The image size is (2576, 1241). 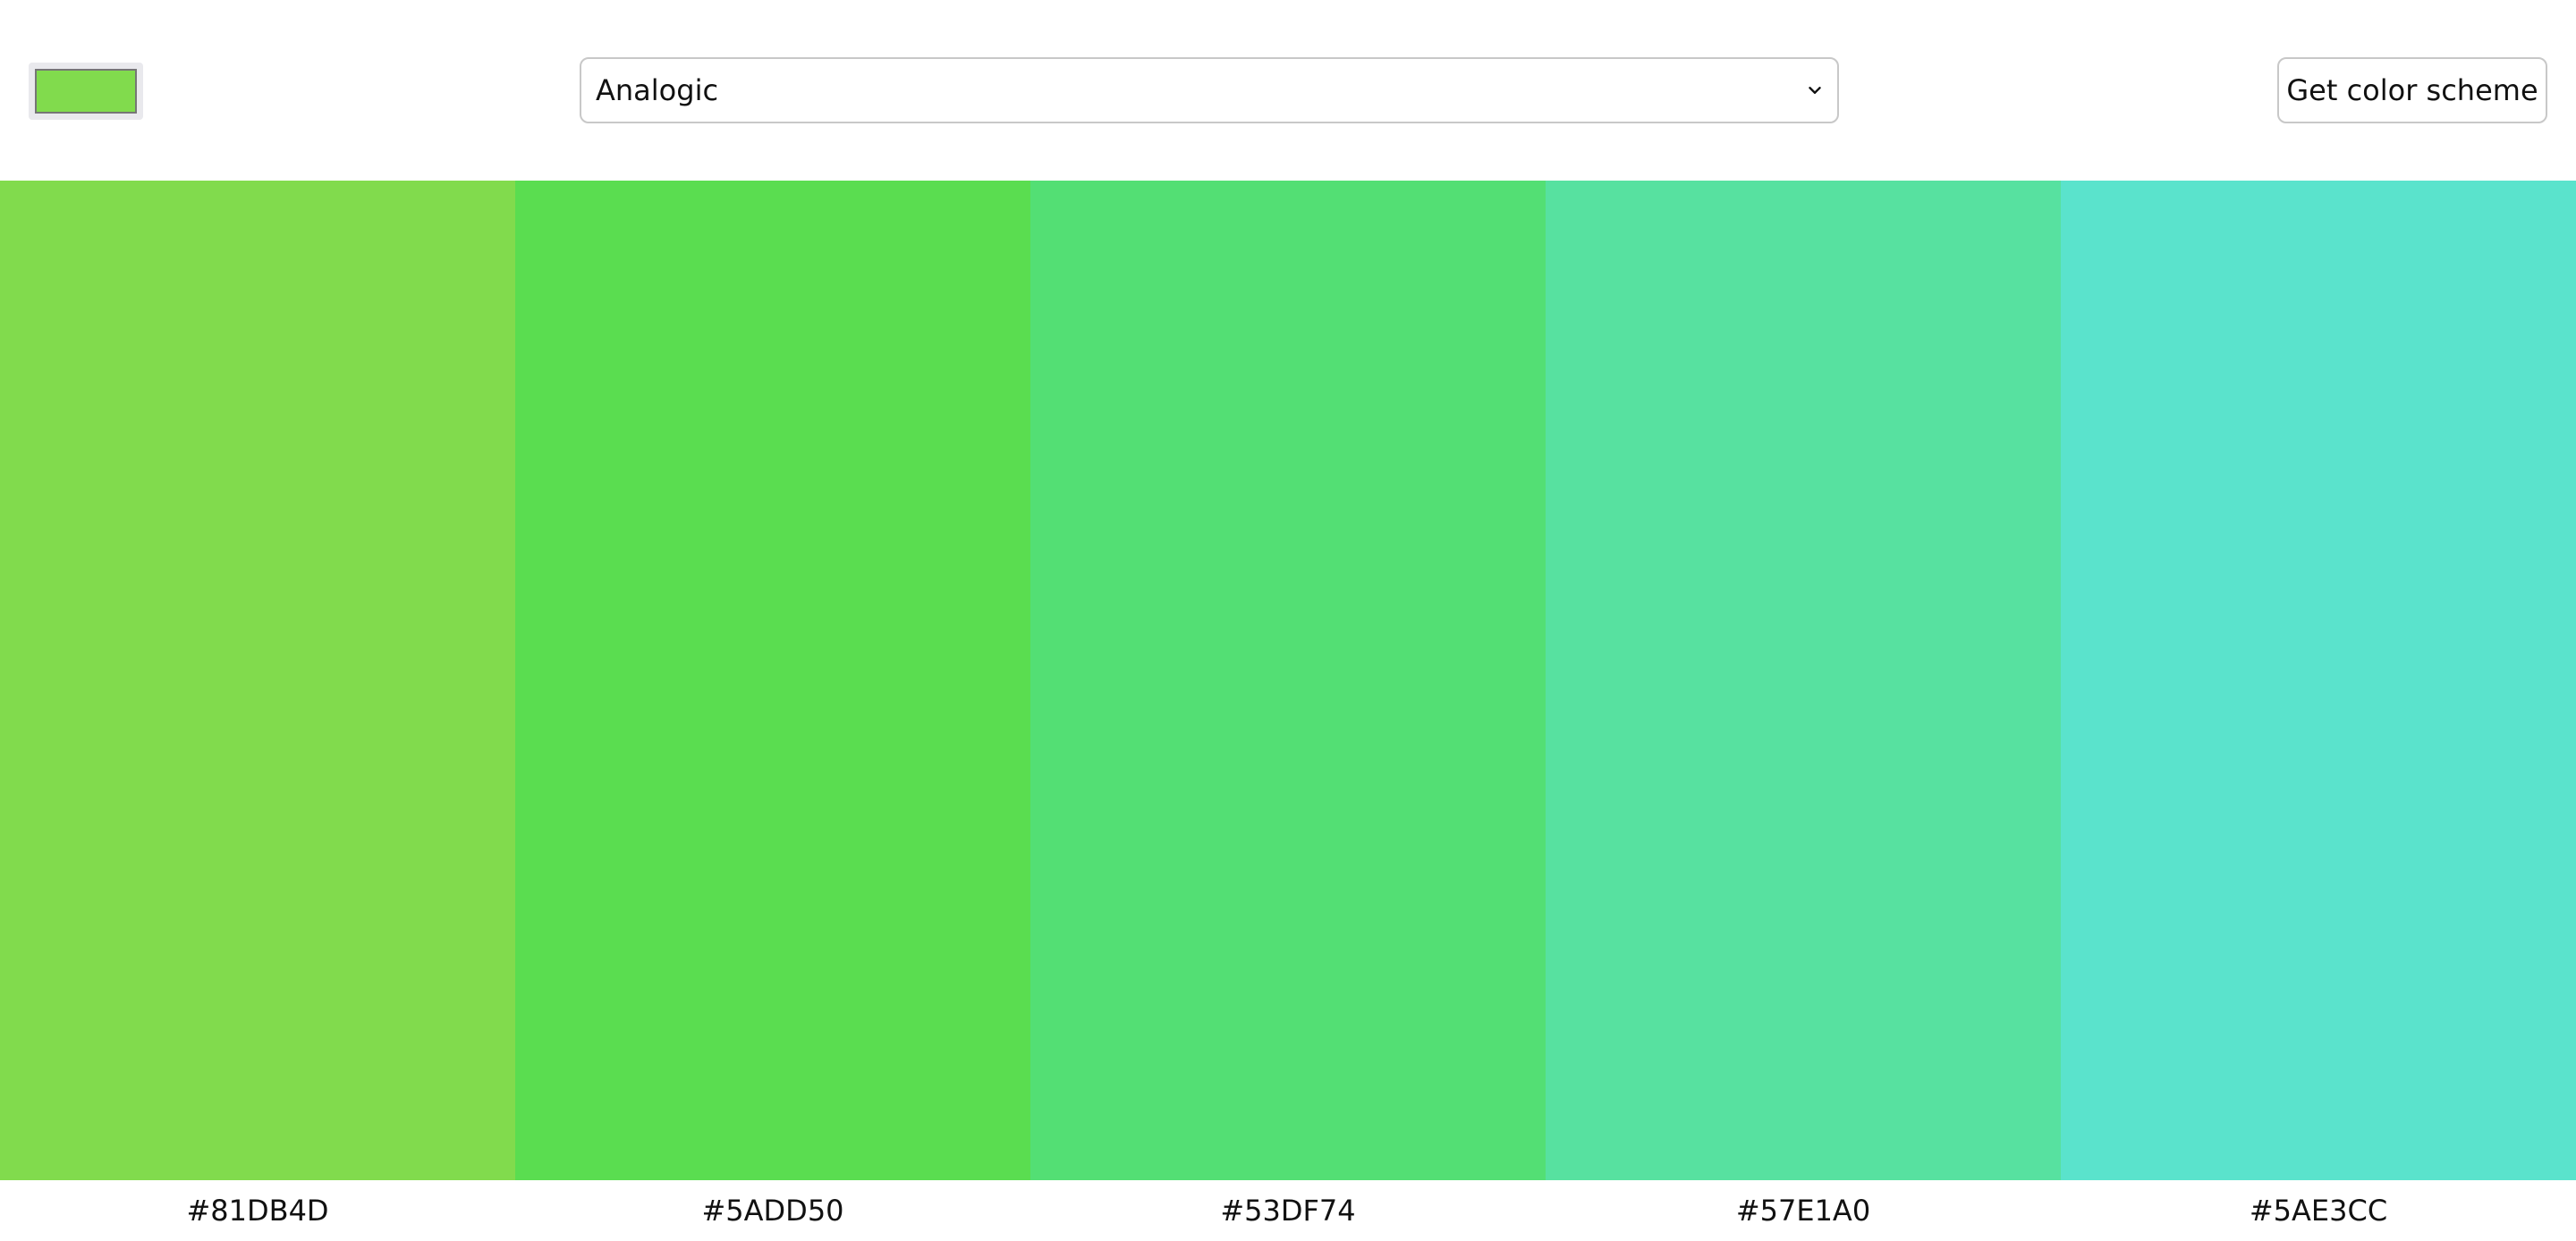 I want to click on hex-label-5: #5AE3CC, so click(x=2318, y=1211).